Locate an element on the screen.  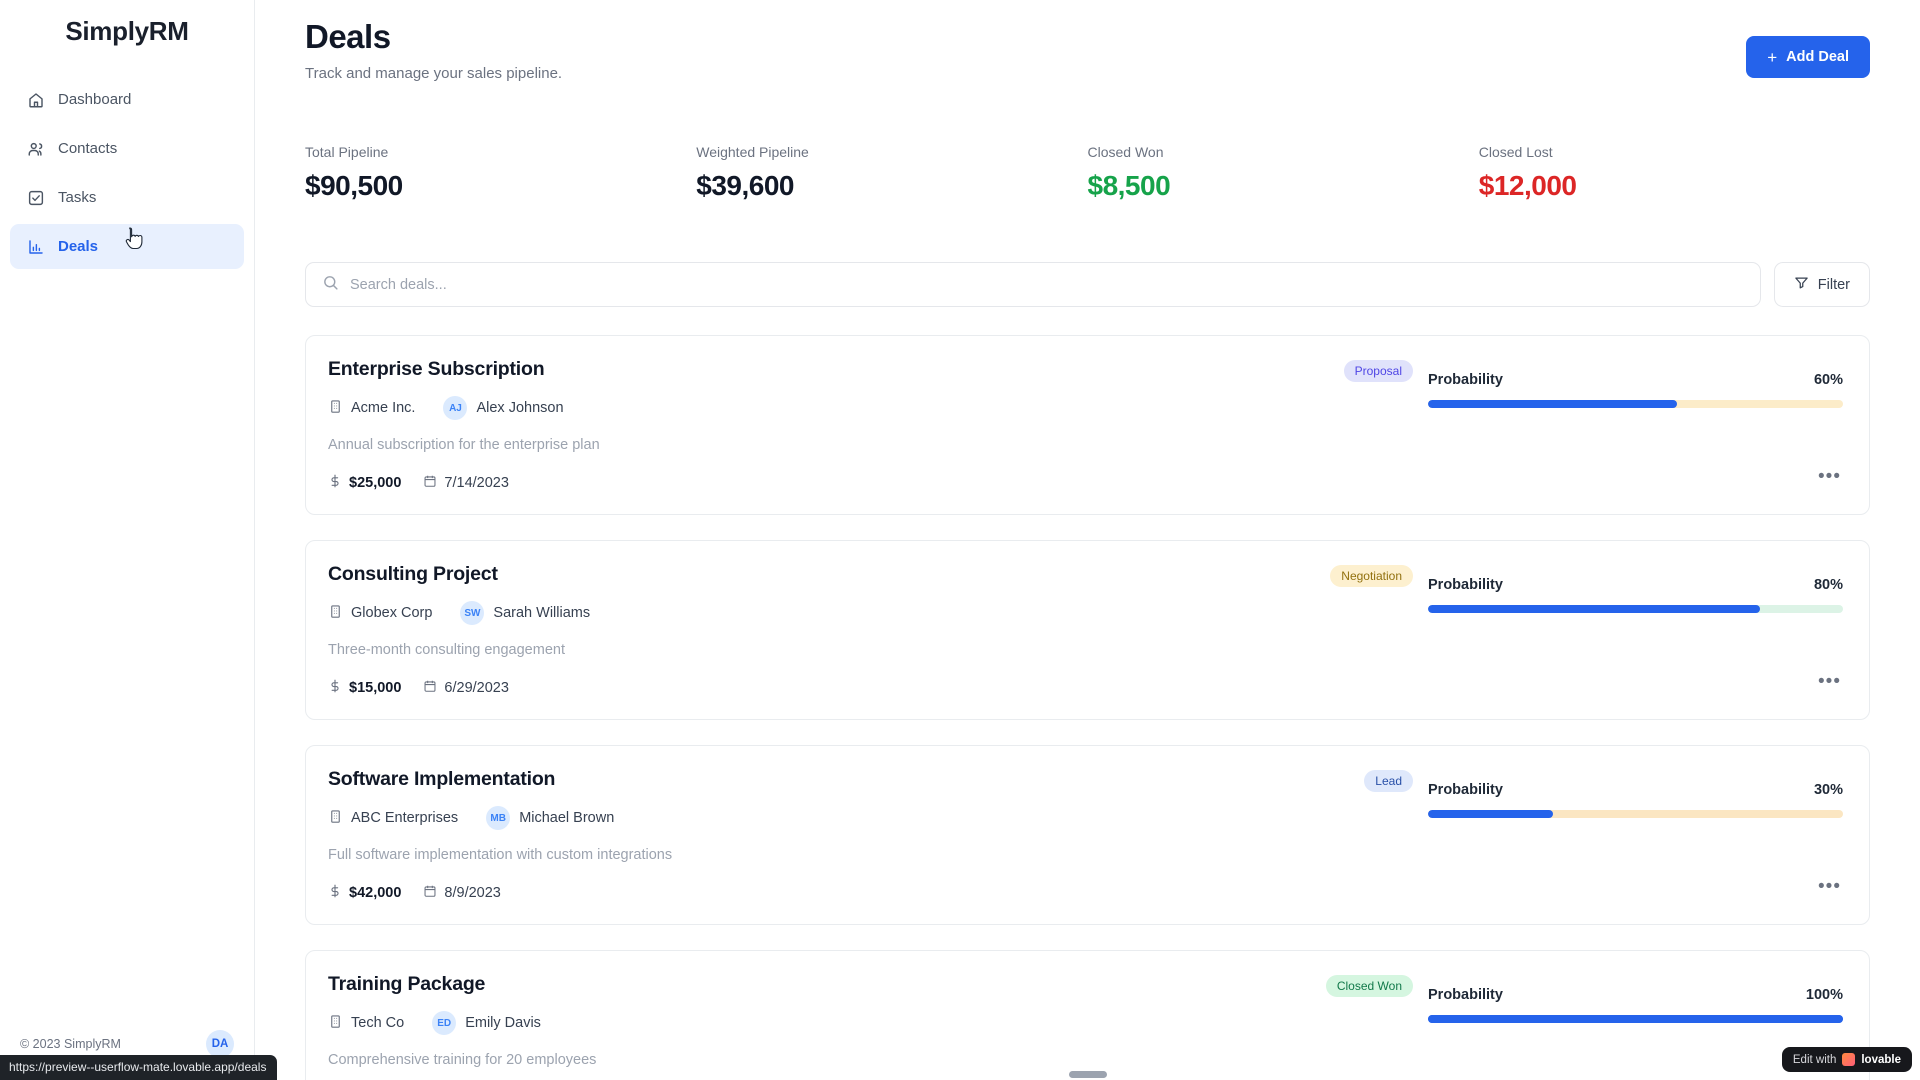
add-deal-button: + Add Deal is located at coordinates (1808, 57).